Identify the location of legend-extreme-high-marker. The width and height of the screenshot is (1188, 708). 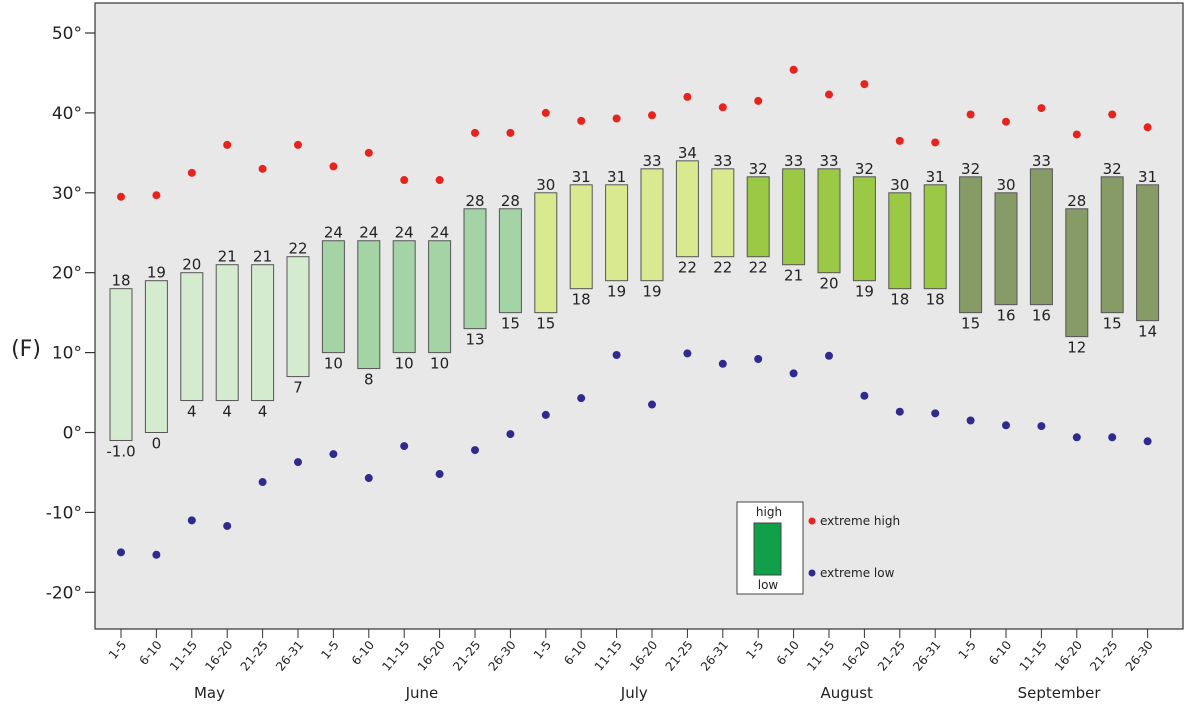
(812, 521).